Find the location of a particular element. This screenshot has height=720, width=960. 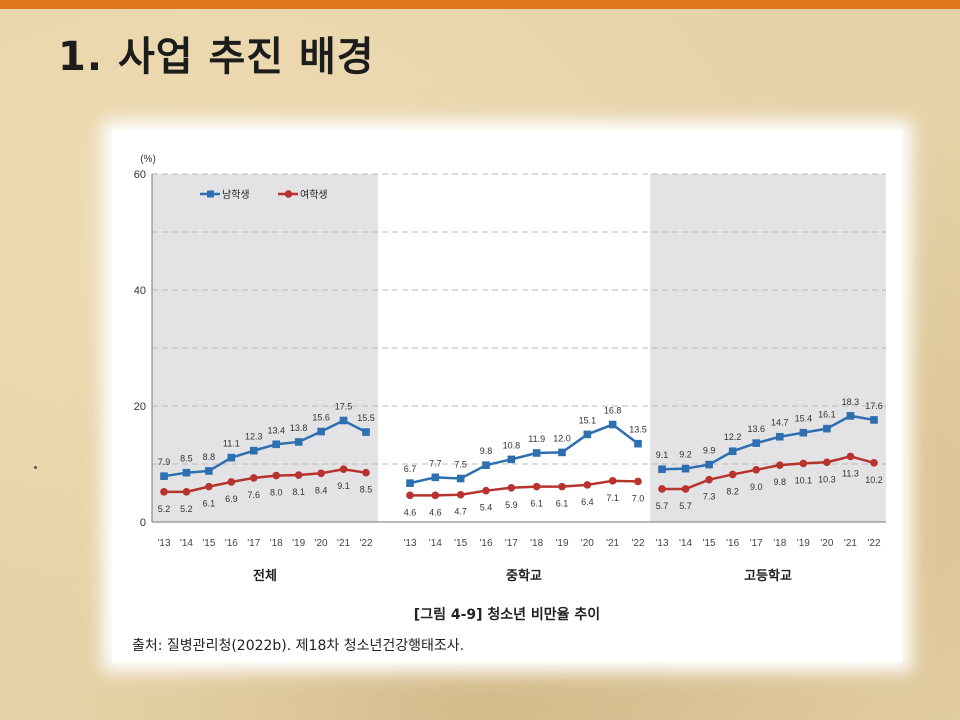

data-label: 12.2 is located at coordinates (733, 437).